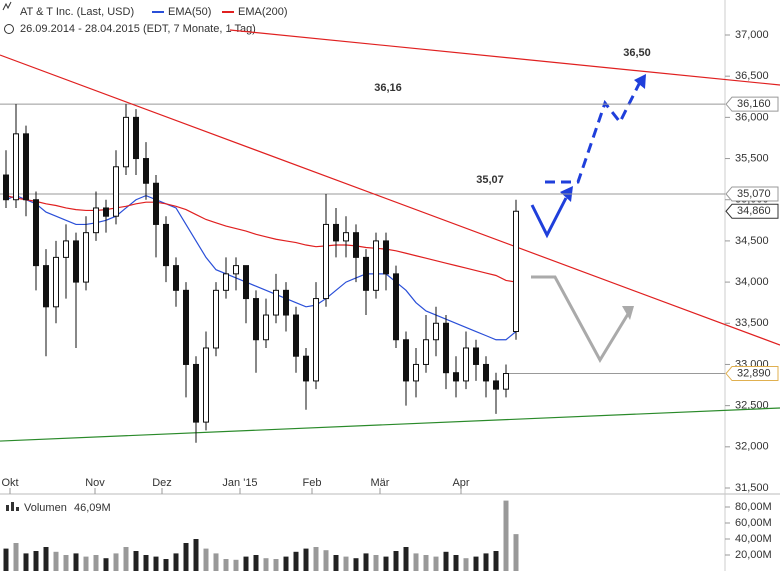 This screenshot has width=780, height=571. I want to click on forecast-arrow, so click(593, 132).